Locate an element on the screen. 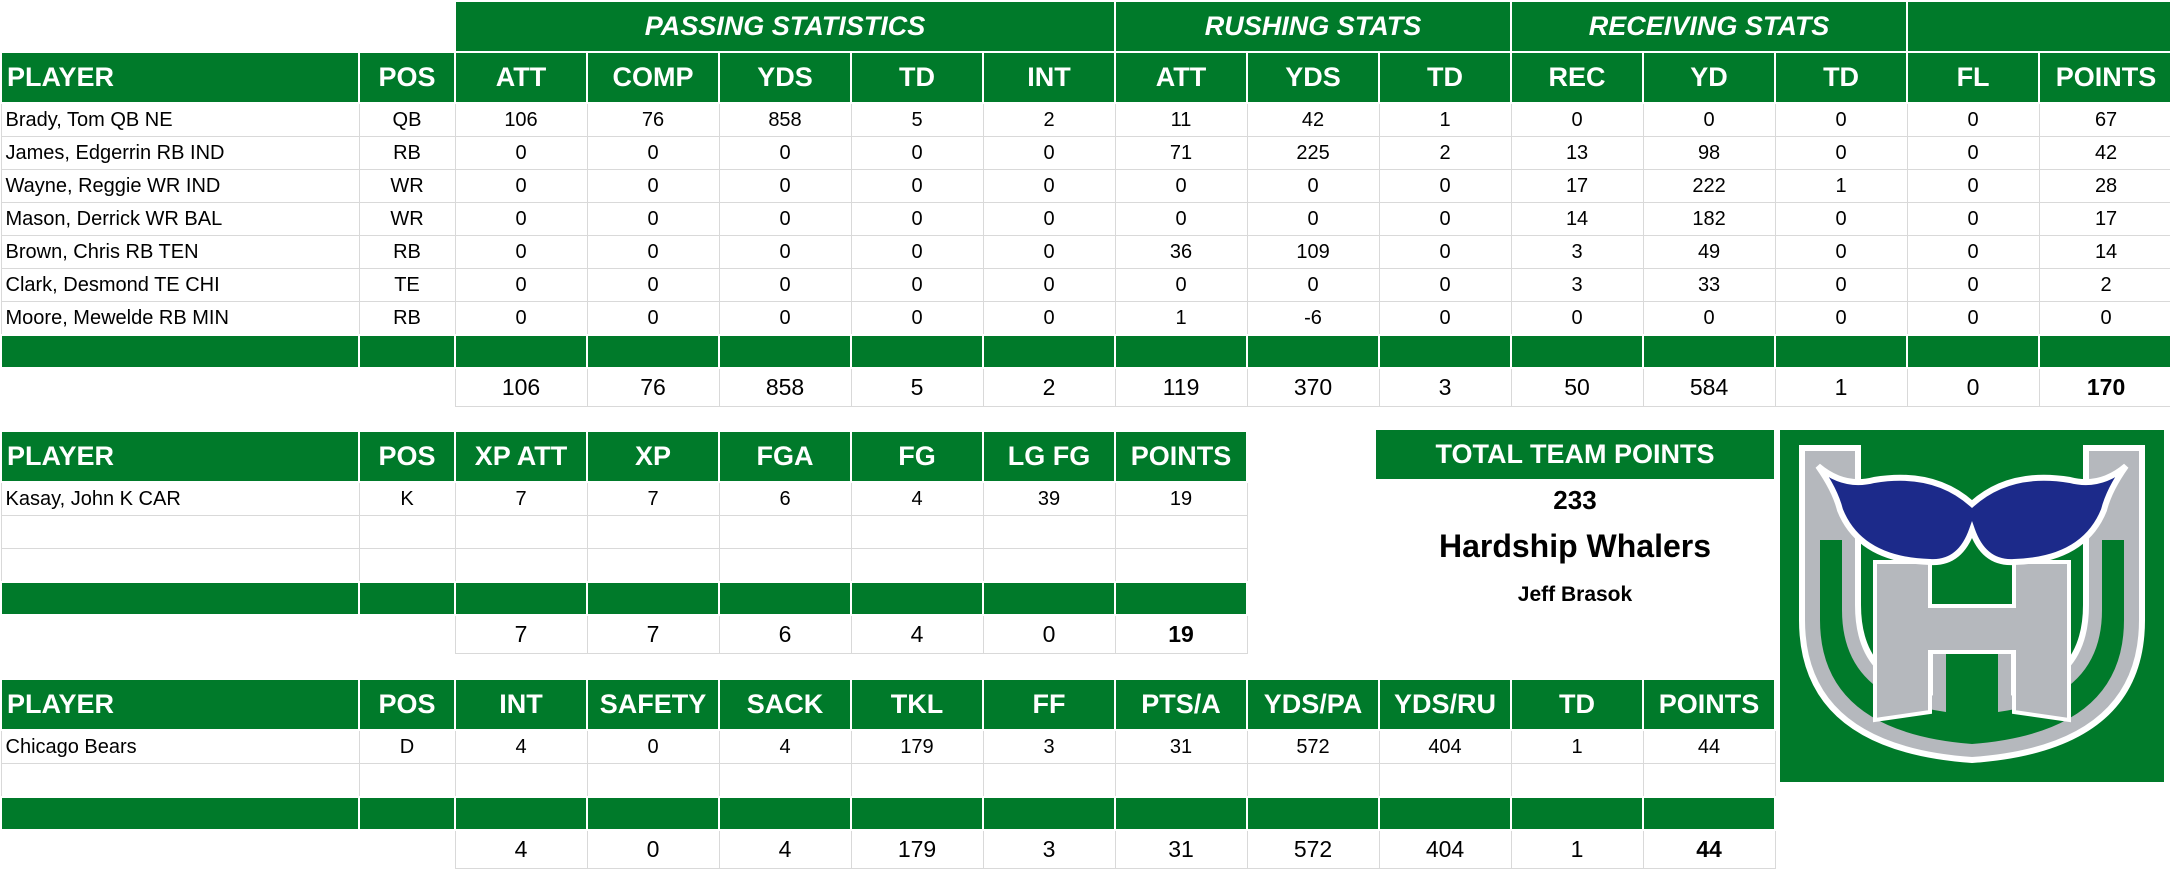 This screenshot has width=2170, height=894. total-team-points-label: TOTAL TEAM POINTS is located at coordinates (1575, 454).